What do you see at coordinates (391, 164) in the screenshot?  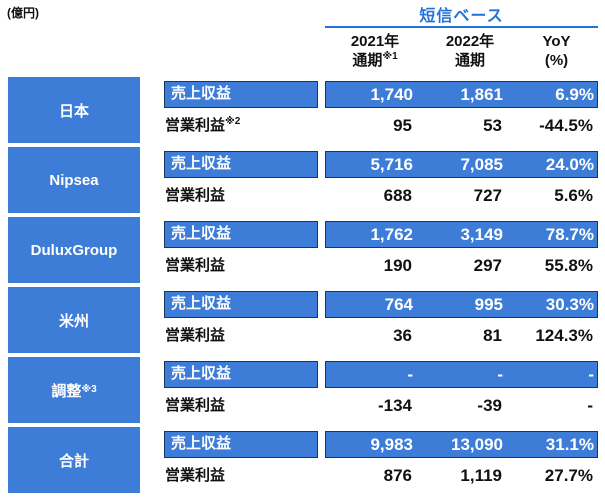 I see `revenue-2021-value: 5,716` at bounding box center [391, 164].